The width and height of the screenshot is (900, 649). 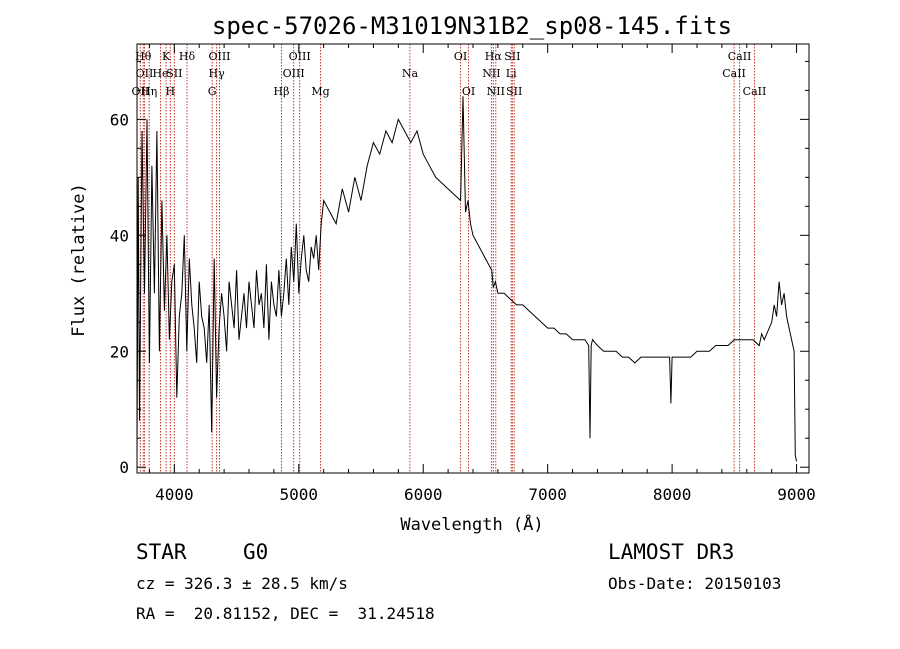 What do you see at coordinates (143, 56) in the screenshot?
I see `line-label-1: Hθ` at bounding box center [143, 56].